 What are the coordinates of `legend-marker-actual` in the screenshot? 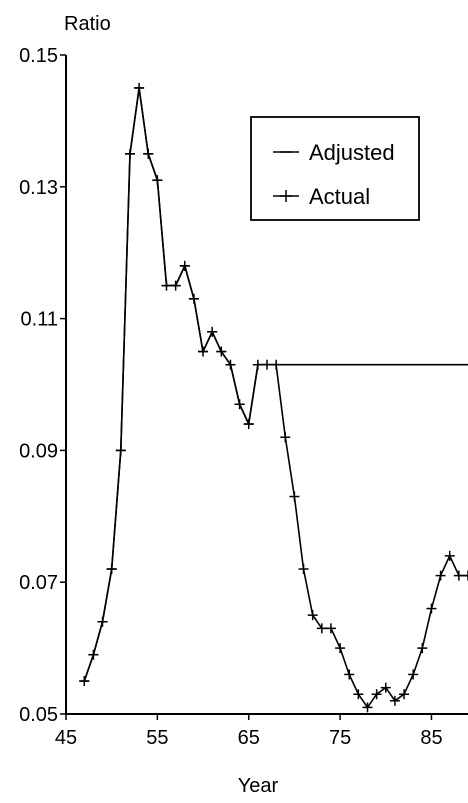 It's located at (286, 196).